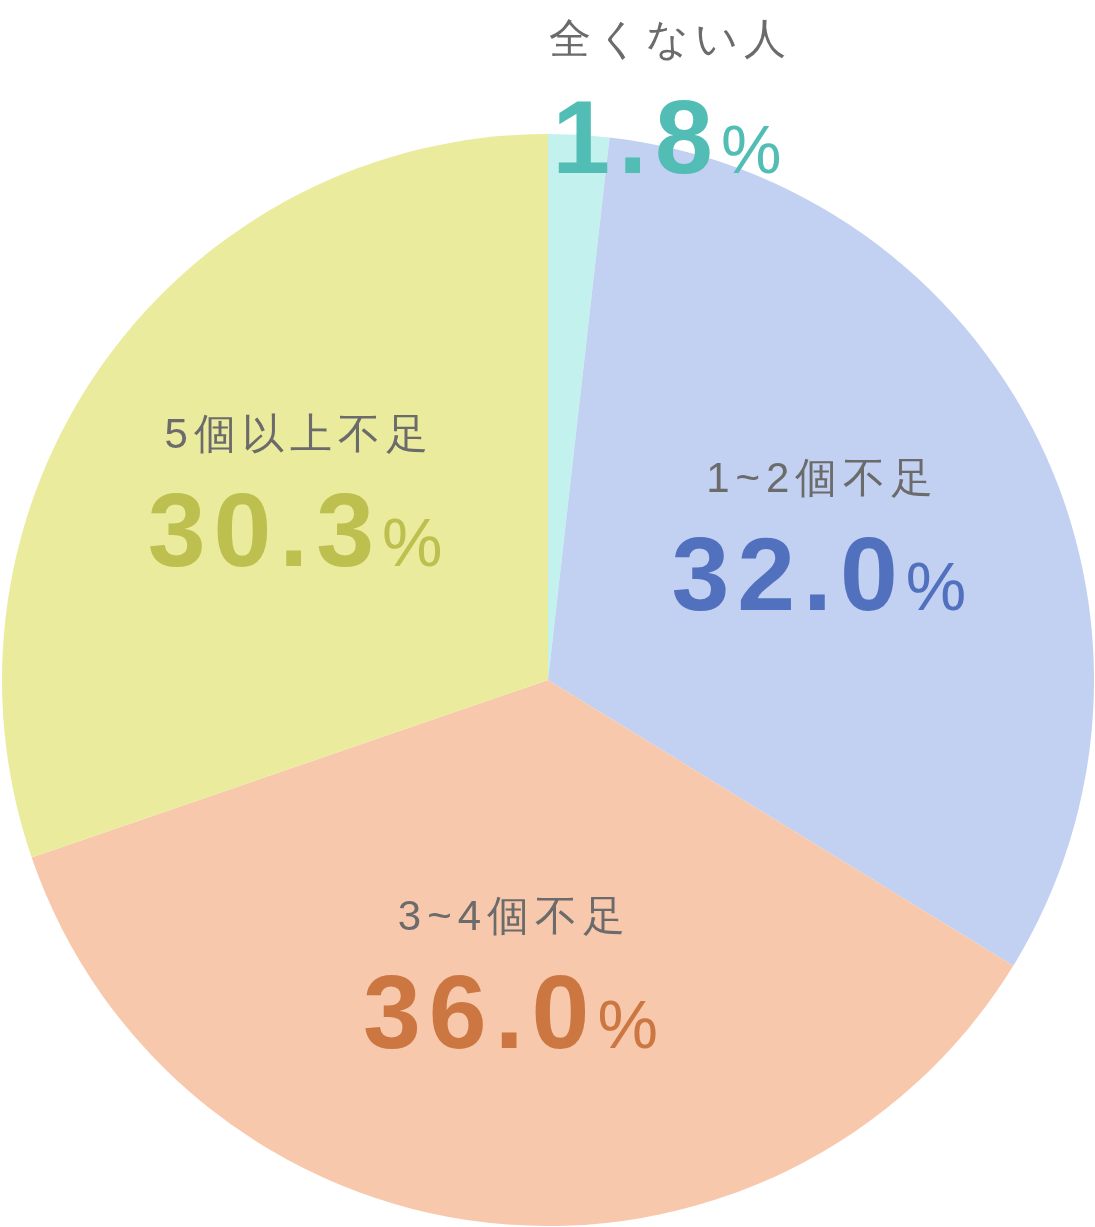 This screenshot has height=1227, width=1095. I want to click on slice-label: 1~2個不足, so click(823, 478).